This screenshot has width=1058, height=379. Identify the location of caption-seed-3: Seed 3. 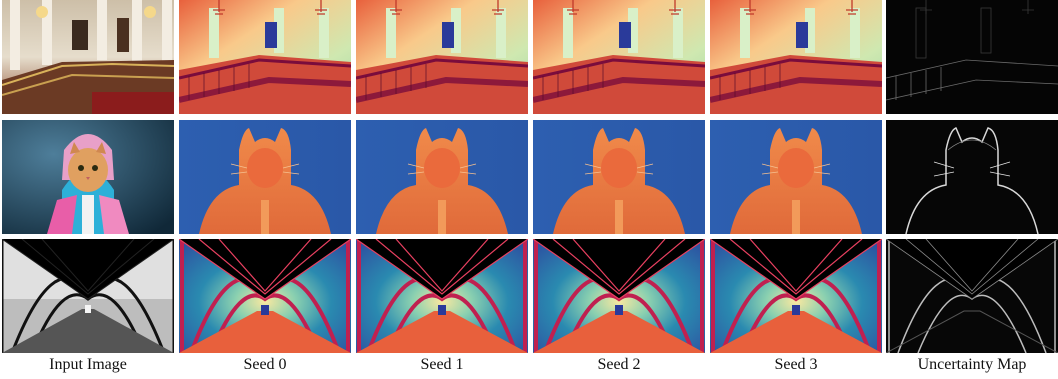
(796, 364).